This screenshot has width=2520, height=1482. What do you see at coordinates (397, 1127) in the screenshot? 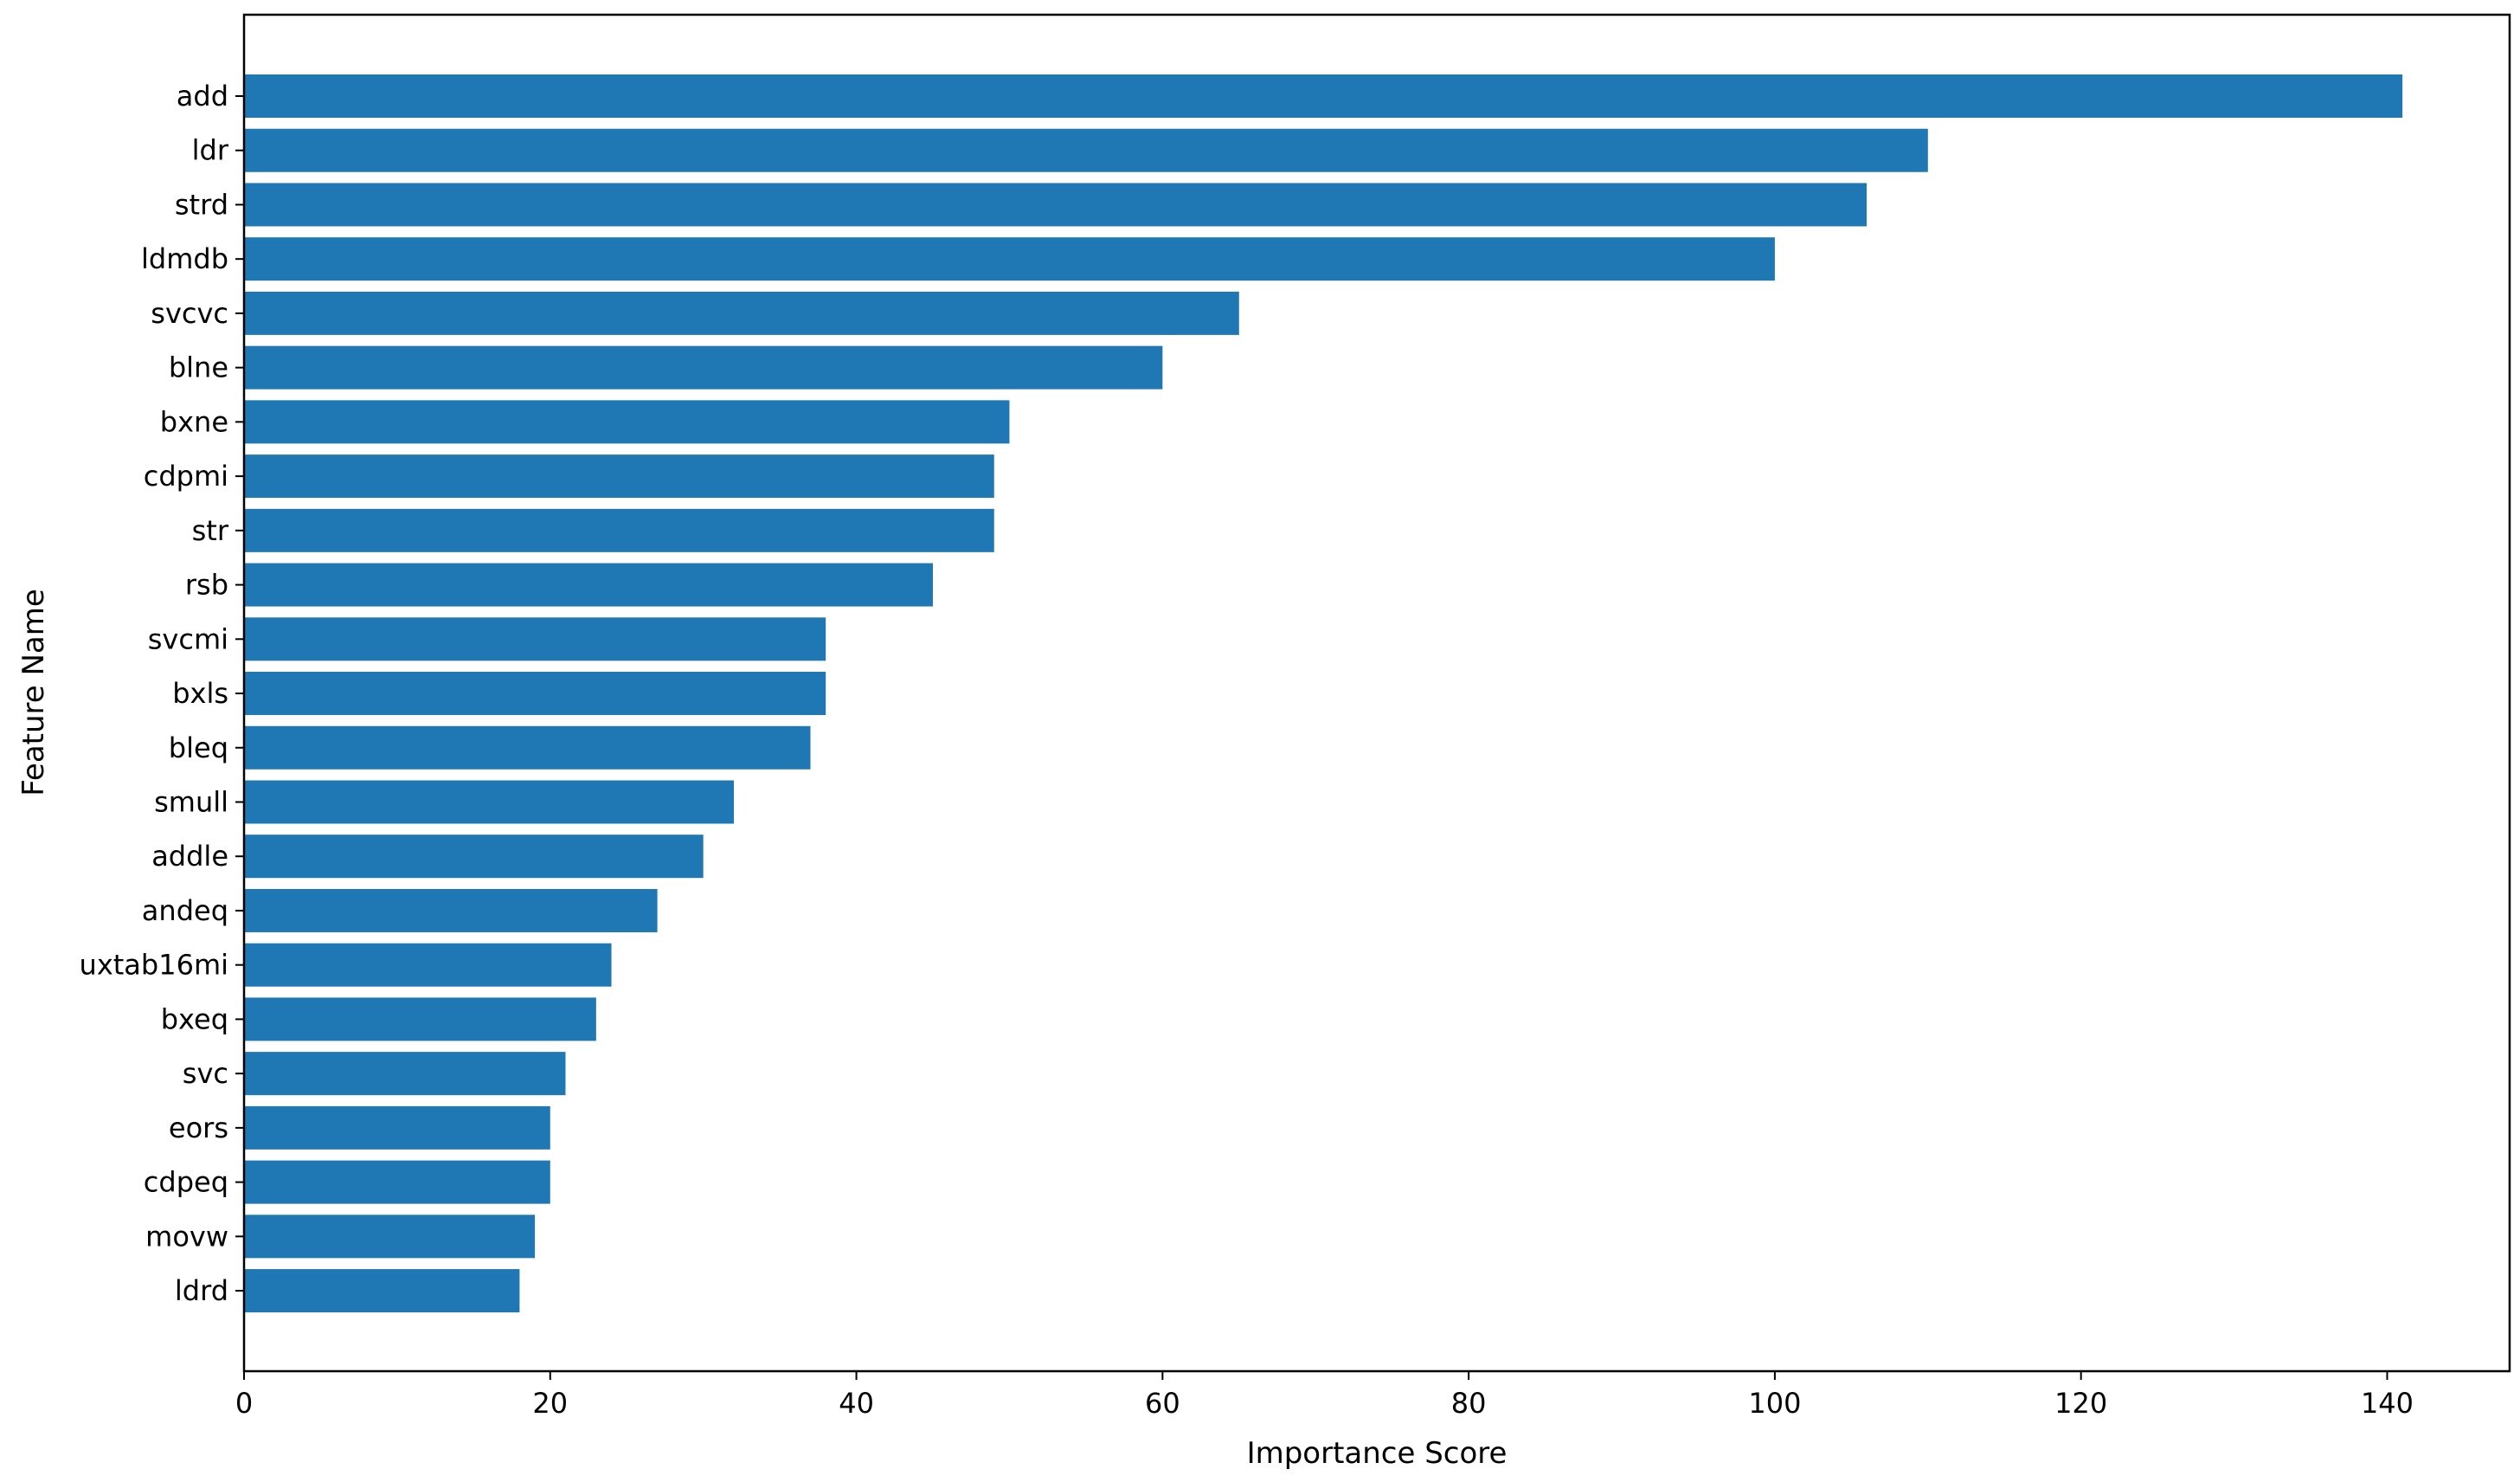
I see `bar-eors` at bounding box center [397, 1127].